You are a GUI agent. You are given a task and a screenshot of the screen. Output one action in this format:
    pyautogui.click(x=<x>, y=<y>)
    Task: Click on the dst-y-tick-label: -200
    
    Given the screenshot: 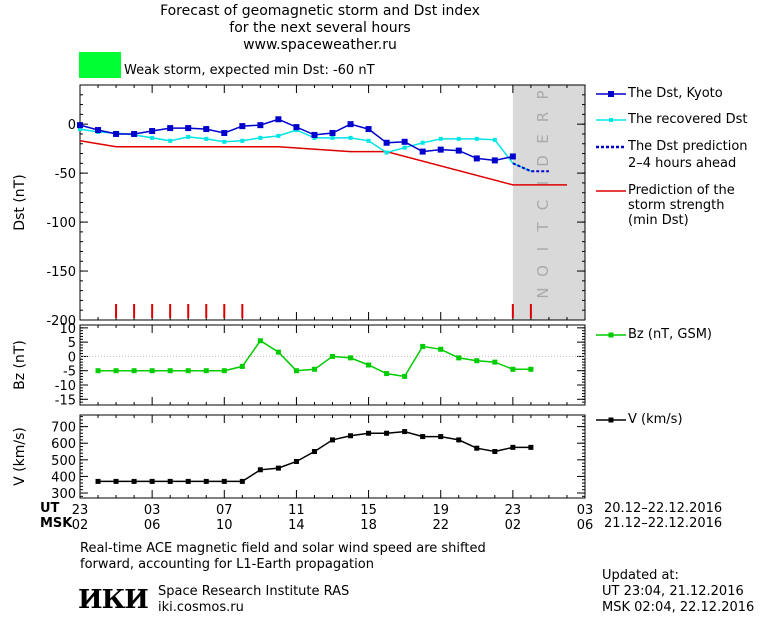 What is the action you would take?
    pyautogui.click(x=61, y=321)
    